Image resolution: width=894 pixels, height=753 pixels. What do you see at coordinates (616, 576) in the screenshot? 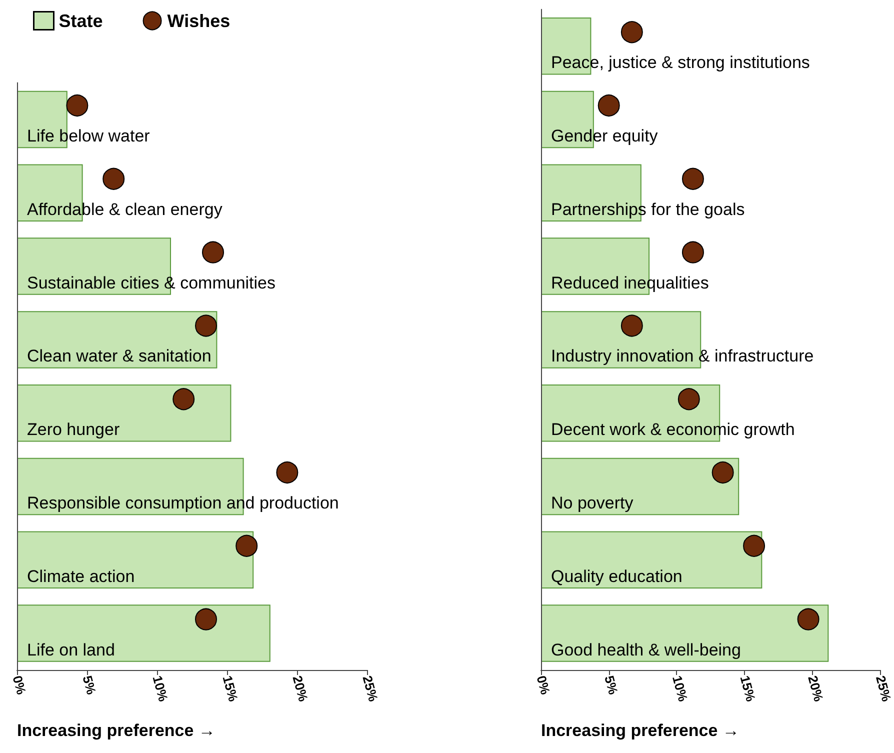
I see `y-tick-label: Quality education` at bounding box center [616, 576].